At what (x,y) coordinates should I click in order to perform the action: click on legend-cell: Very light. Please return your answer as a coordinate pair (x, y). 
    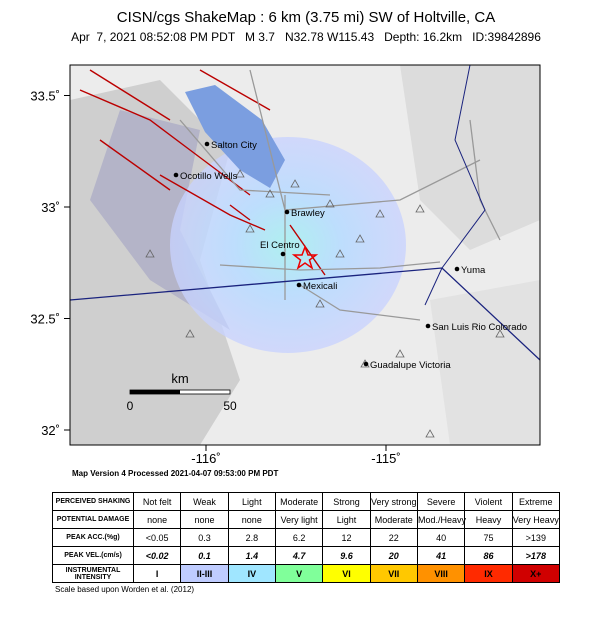
    Looking at the image, I should click on (299, 519).